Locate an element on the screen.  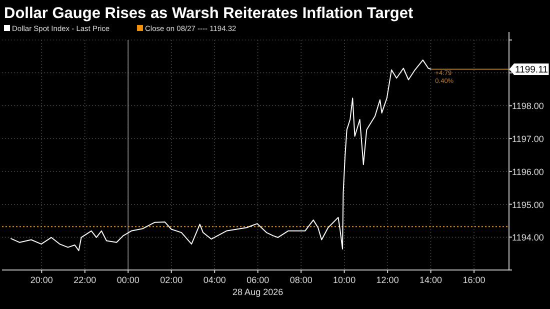
x-tick-label: 06:00 is located at coordinates (258, 280).